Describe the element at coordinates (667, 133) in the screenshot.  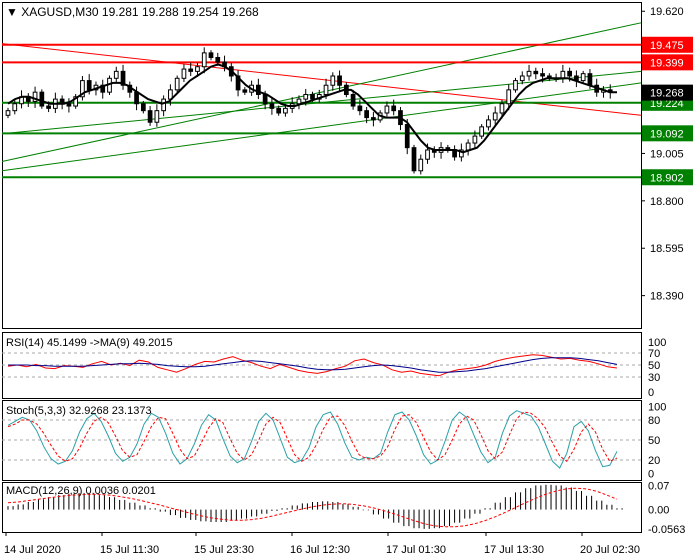
I see `level-price-tag` at that location.